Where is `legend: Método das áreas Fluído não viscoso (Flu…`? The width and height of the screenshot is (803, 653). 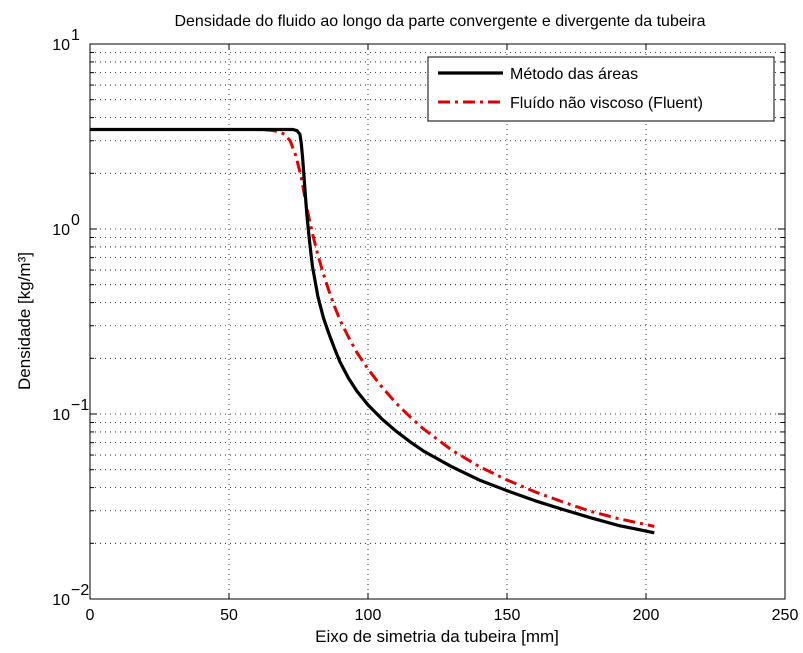 legend: Método das áreas Fluído não viscoso (Flu… is located at coordinates (601, 89).